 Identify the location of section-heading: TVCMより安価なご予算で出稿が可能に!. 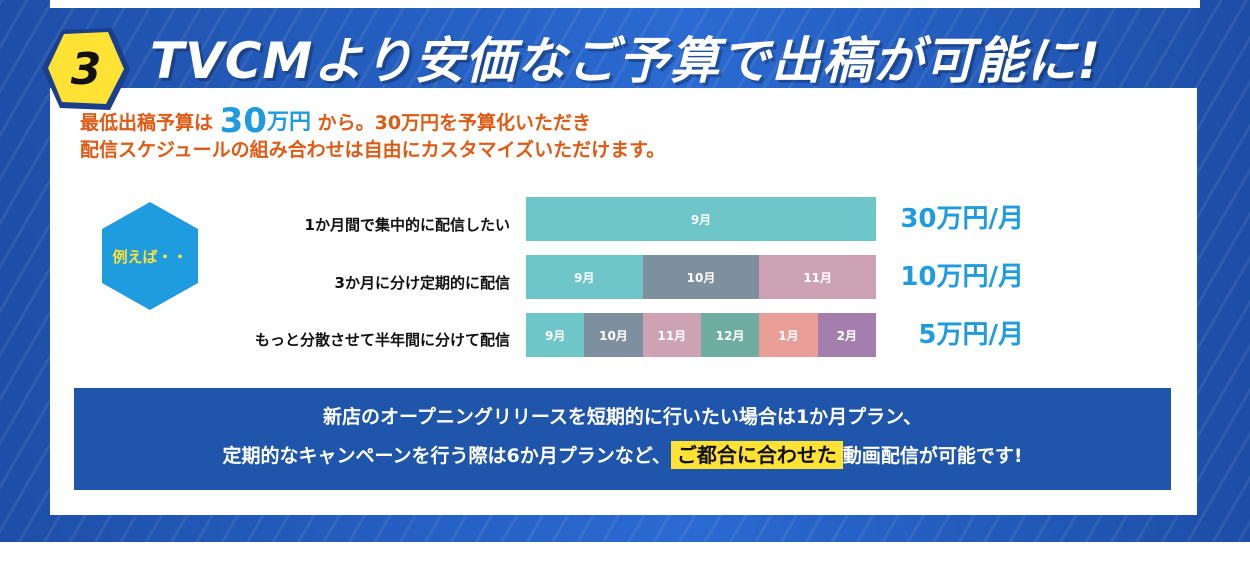
(626, 61).